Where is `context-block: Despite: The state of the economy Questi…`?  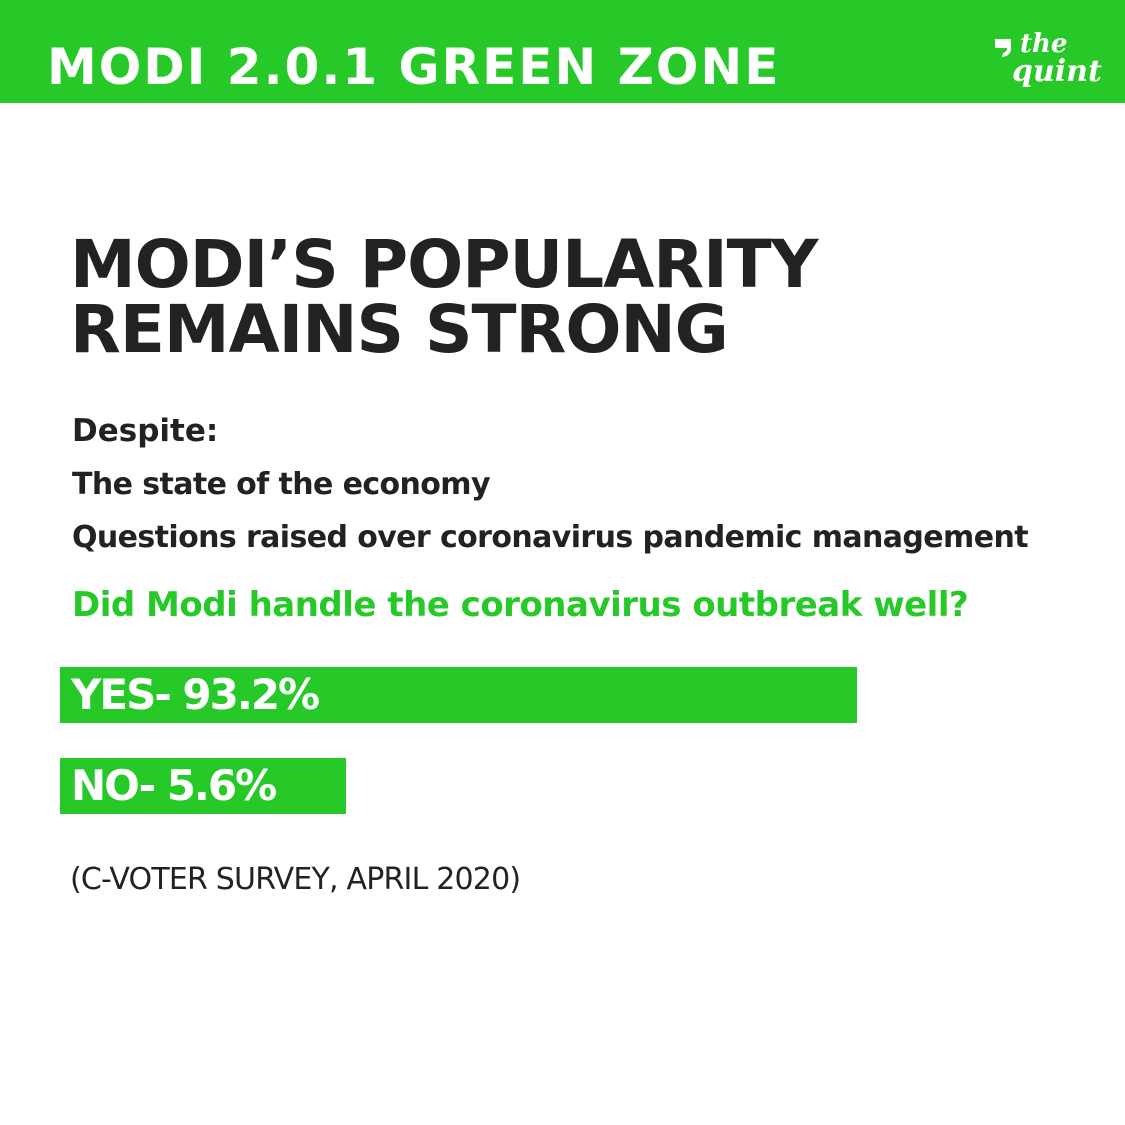
context-block: Despite: The state of the economy Questi… is located at coordinates (550, 484).